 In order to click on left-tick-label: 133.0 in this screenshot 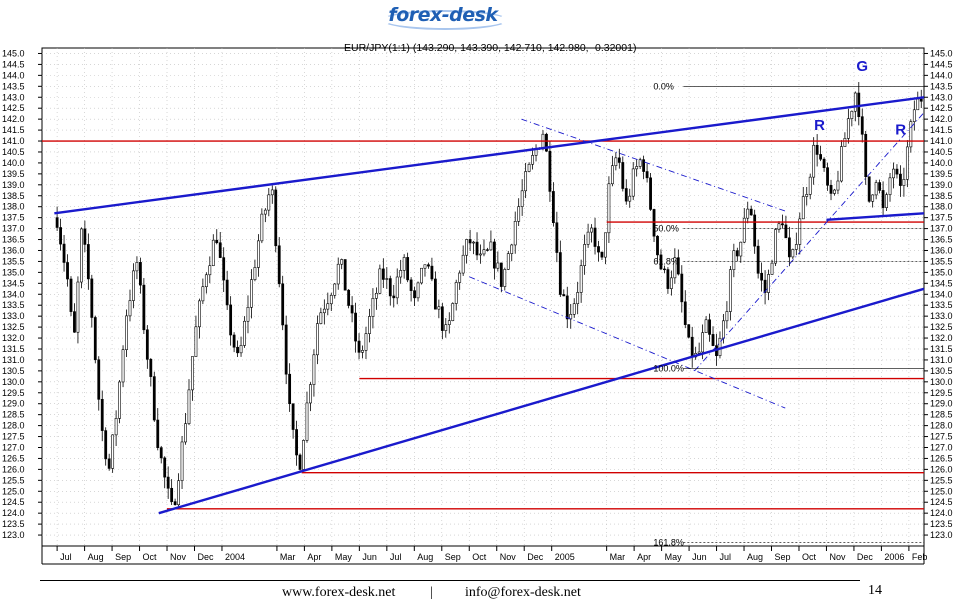, I will do `click(13, 316)`.